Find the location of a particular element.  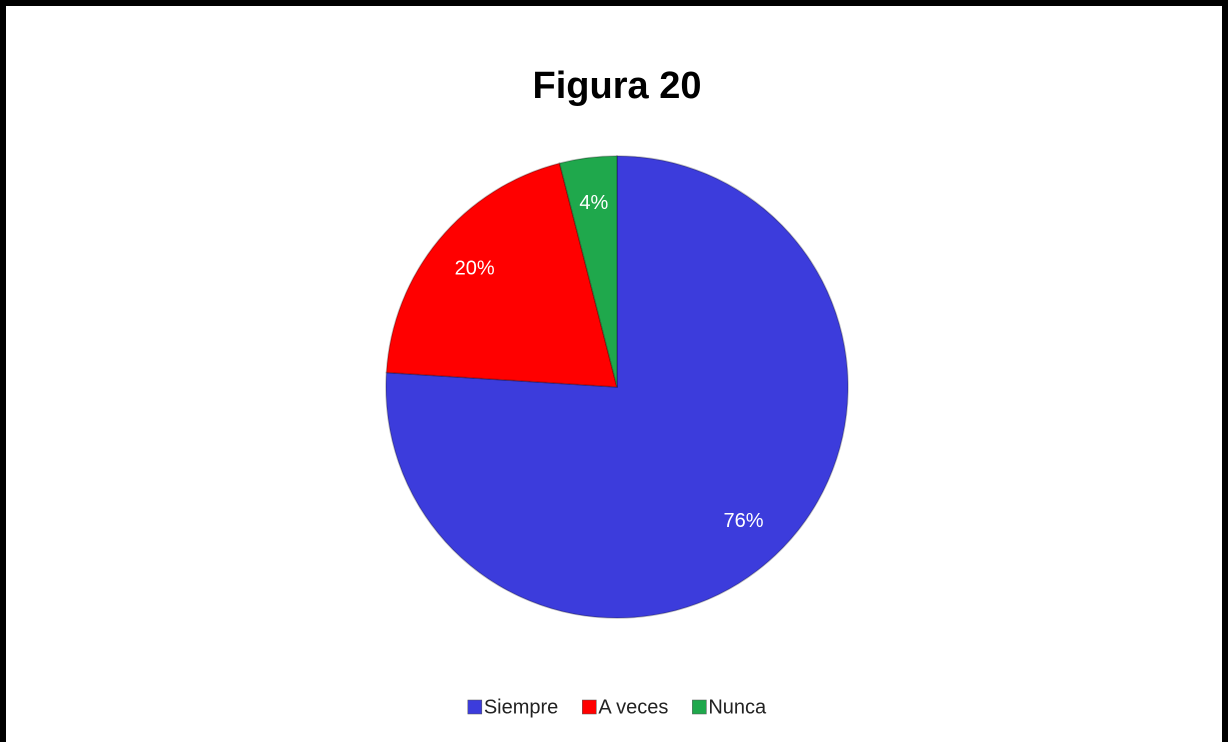

legend-label: Nunca is located at coordinates (737, 707).